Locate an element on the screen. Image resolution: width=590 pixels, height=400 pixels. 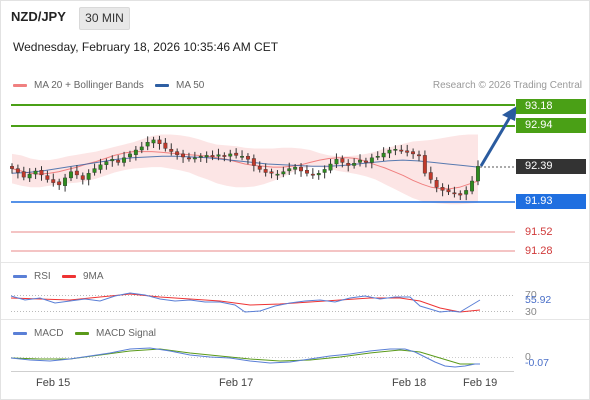
macd-line is located at coordinates (245, 357).